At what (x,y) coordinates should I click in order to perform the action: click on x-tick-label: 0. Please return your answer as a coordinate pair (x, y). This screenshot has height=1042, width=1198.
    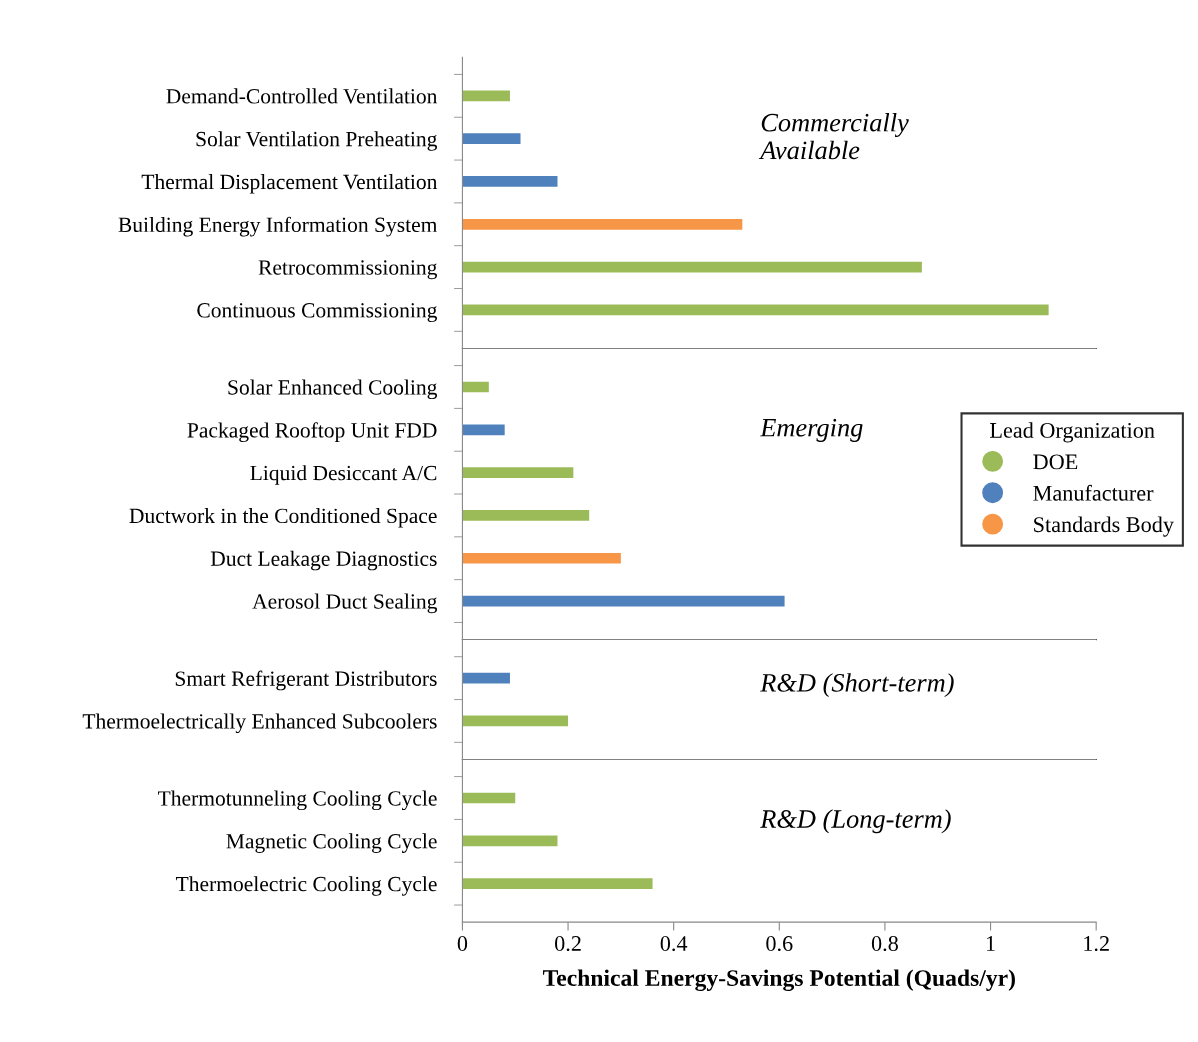
    Looking at the image, I should click on (462, 943).